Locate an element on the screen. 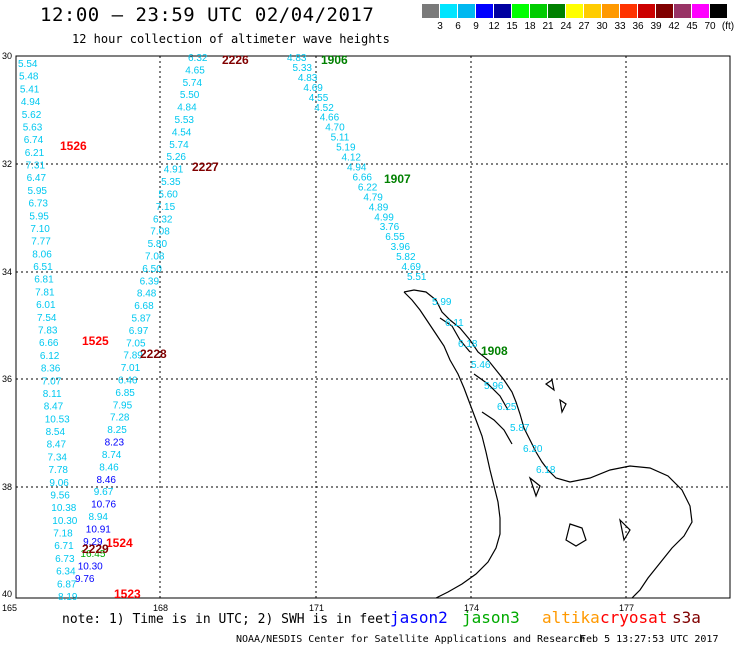  lat-label: 32 is located at coordinates (7, 164).